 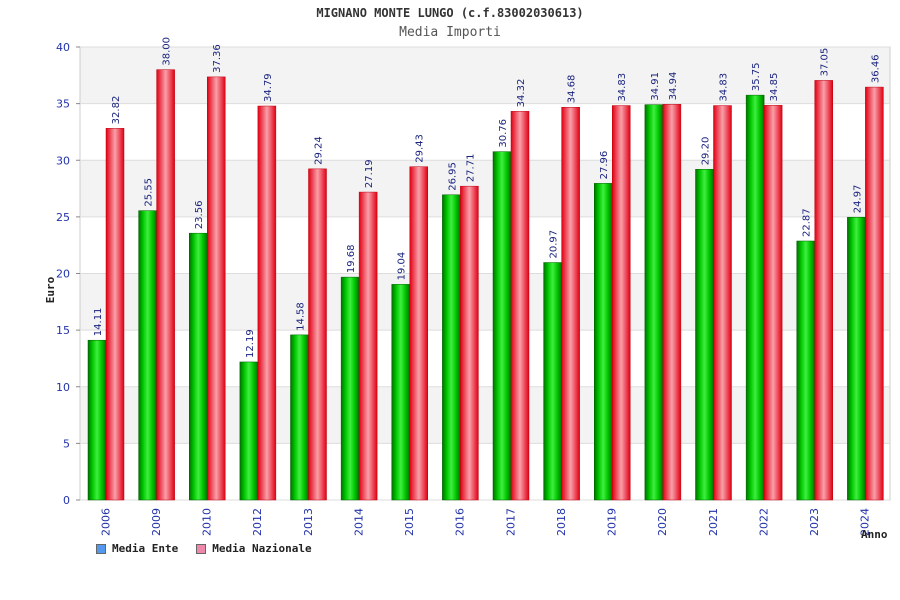 What do you see at coordinates (308, 522) in the screenshot?
I see `x-tick-label: 2013` at bounding box center [308, 522].